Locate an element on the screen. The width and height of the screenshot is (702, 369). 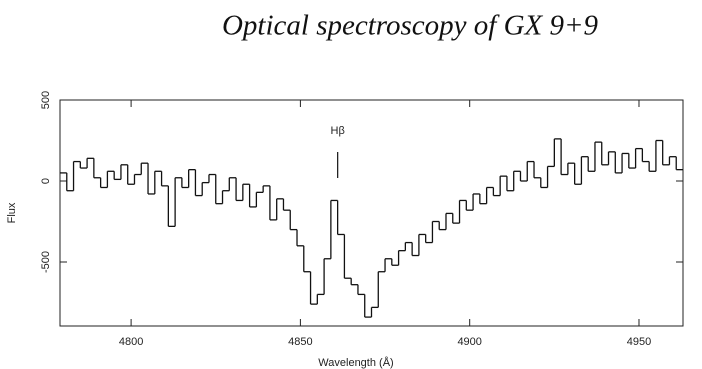
y-tick-label: -500 is located at coordinates (46, 262).